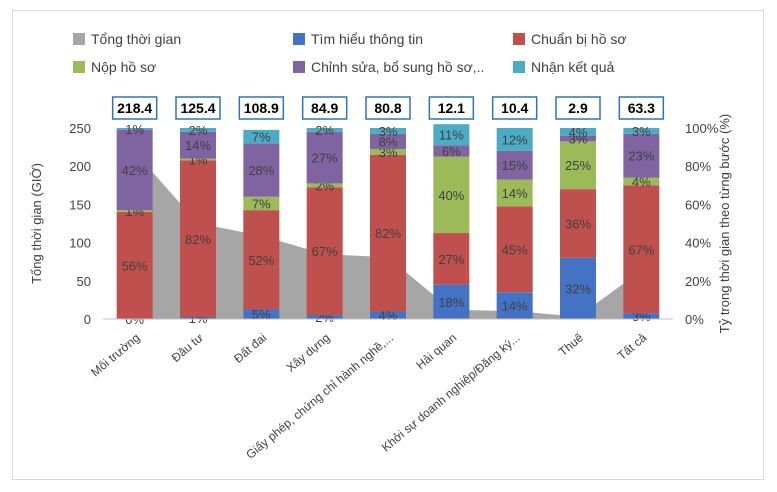 Image resolution: width=777 pixels, height=492 pixels. What do you see at coordinates (36, 223) in the screenshot?
I see `left-axis-title: Tổng thời gian (GIỜ)` at bounding box center [36, 223].